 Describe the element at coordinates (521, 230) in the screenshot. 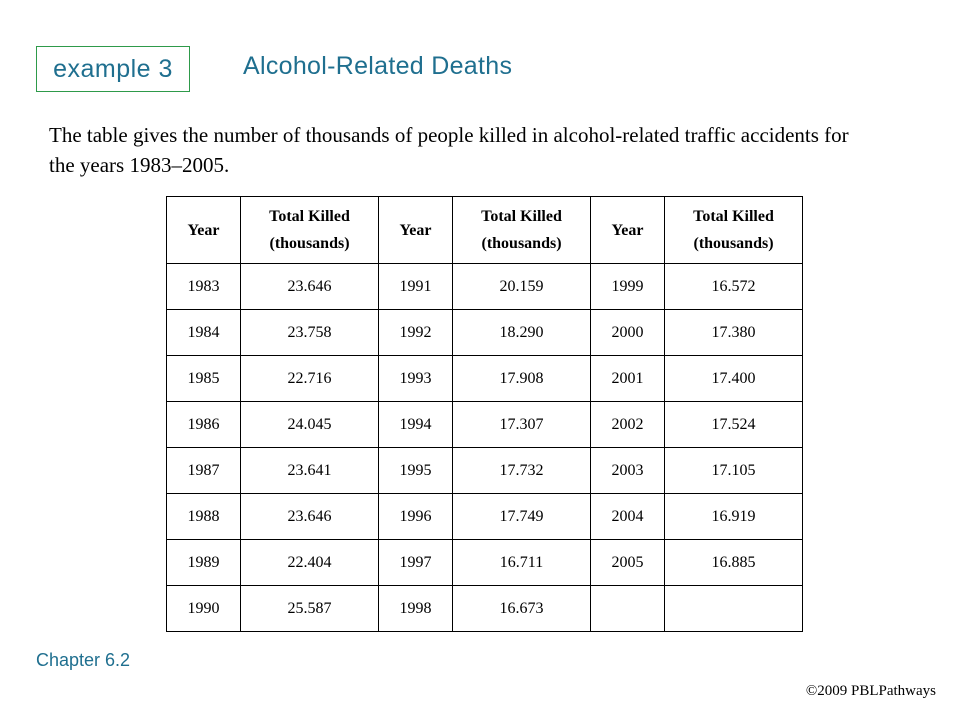

I see `header-total-killed-2: Total Killed (thousands)` at that location.